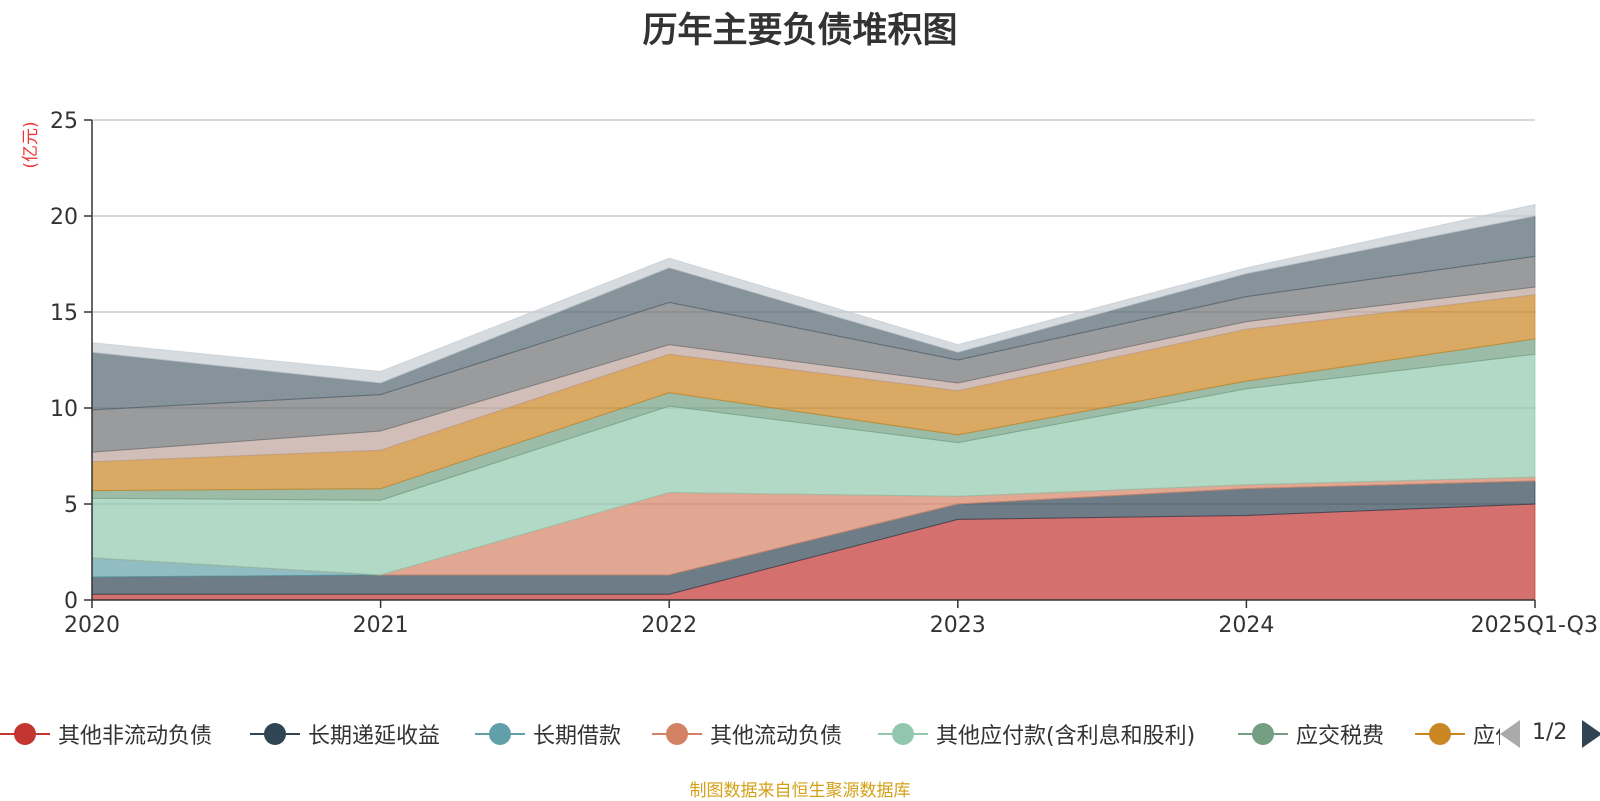  I want to click on y-tick-label: 15, so click(64, 313).